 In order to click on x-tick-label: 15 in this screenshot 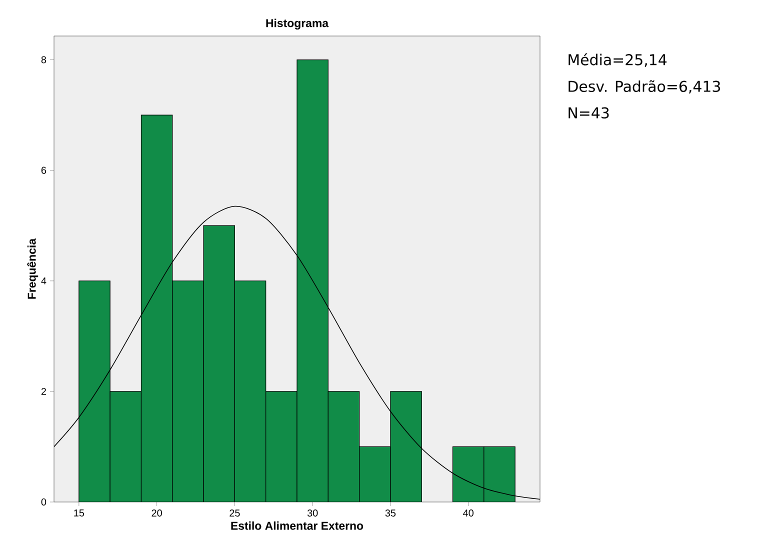, I will do `click(79, 513)`.